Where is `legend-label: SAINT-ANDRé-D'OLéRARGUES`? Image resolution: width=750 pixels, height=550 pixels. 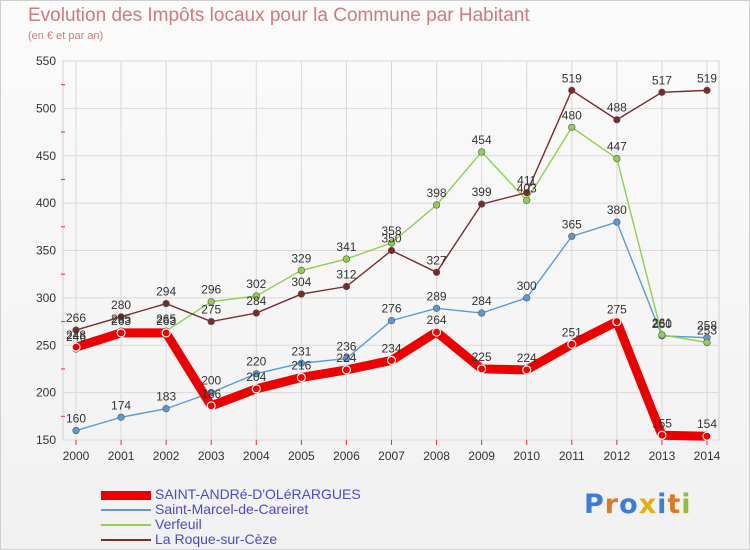
legend-label: SAINT-ANDRé-D'OLéRARGUES is located at coordinates (258, 494).